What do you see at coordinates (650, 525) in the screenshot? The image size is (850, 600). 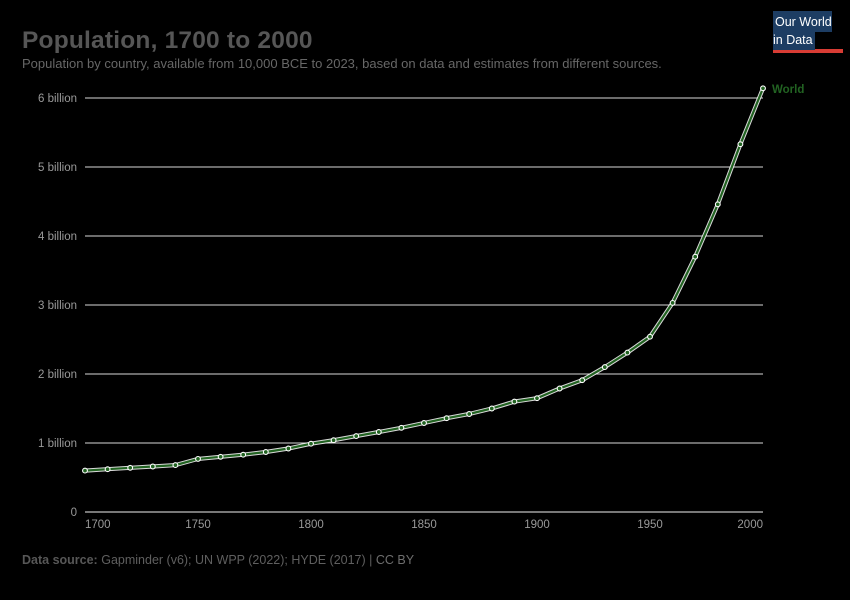 I see `x-tick-label: 1950` at bounding box center [650, 525].